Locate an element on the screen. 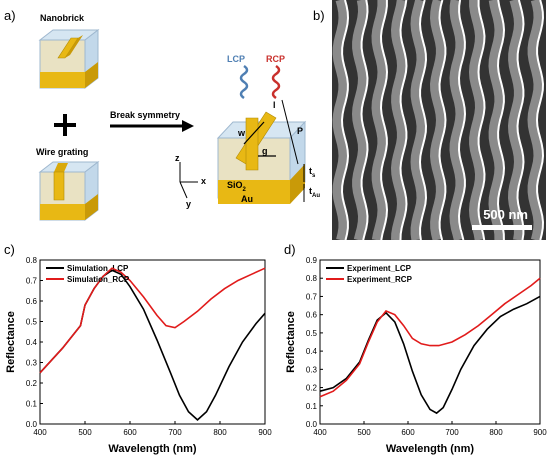 The width and height of the screenshot is (550, 472). nanobrick-cube is located at coordinates (69, 59).